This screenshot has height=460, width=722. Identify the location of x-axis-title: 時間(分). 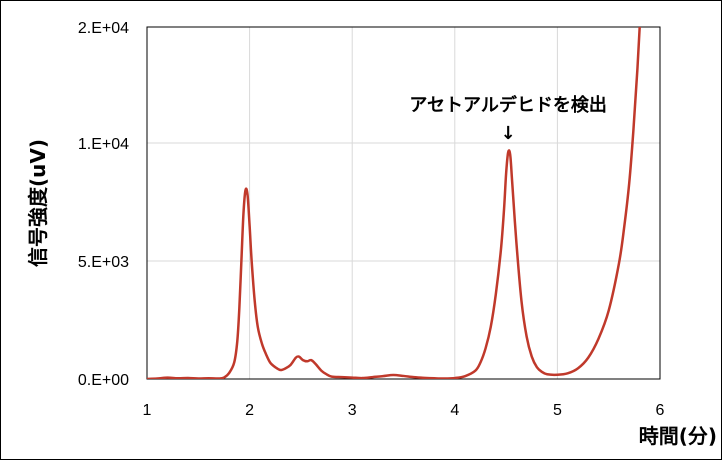
(678, 436).